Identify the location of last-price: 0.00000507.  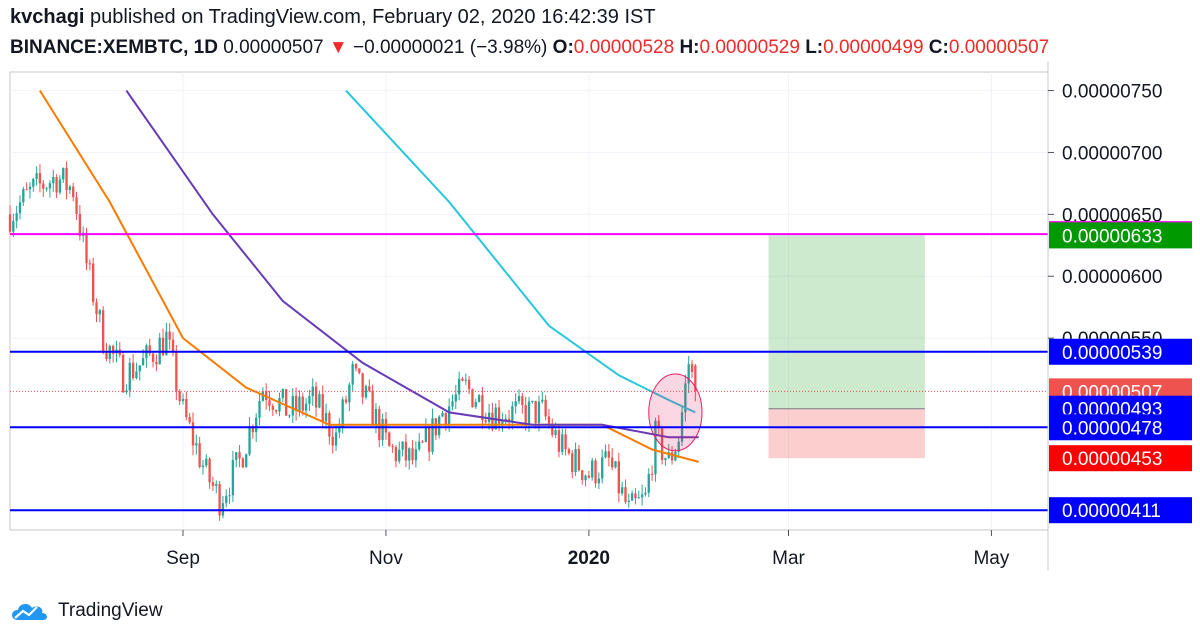
(273, 47).